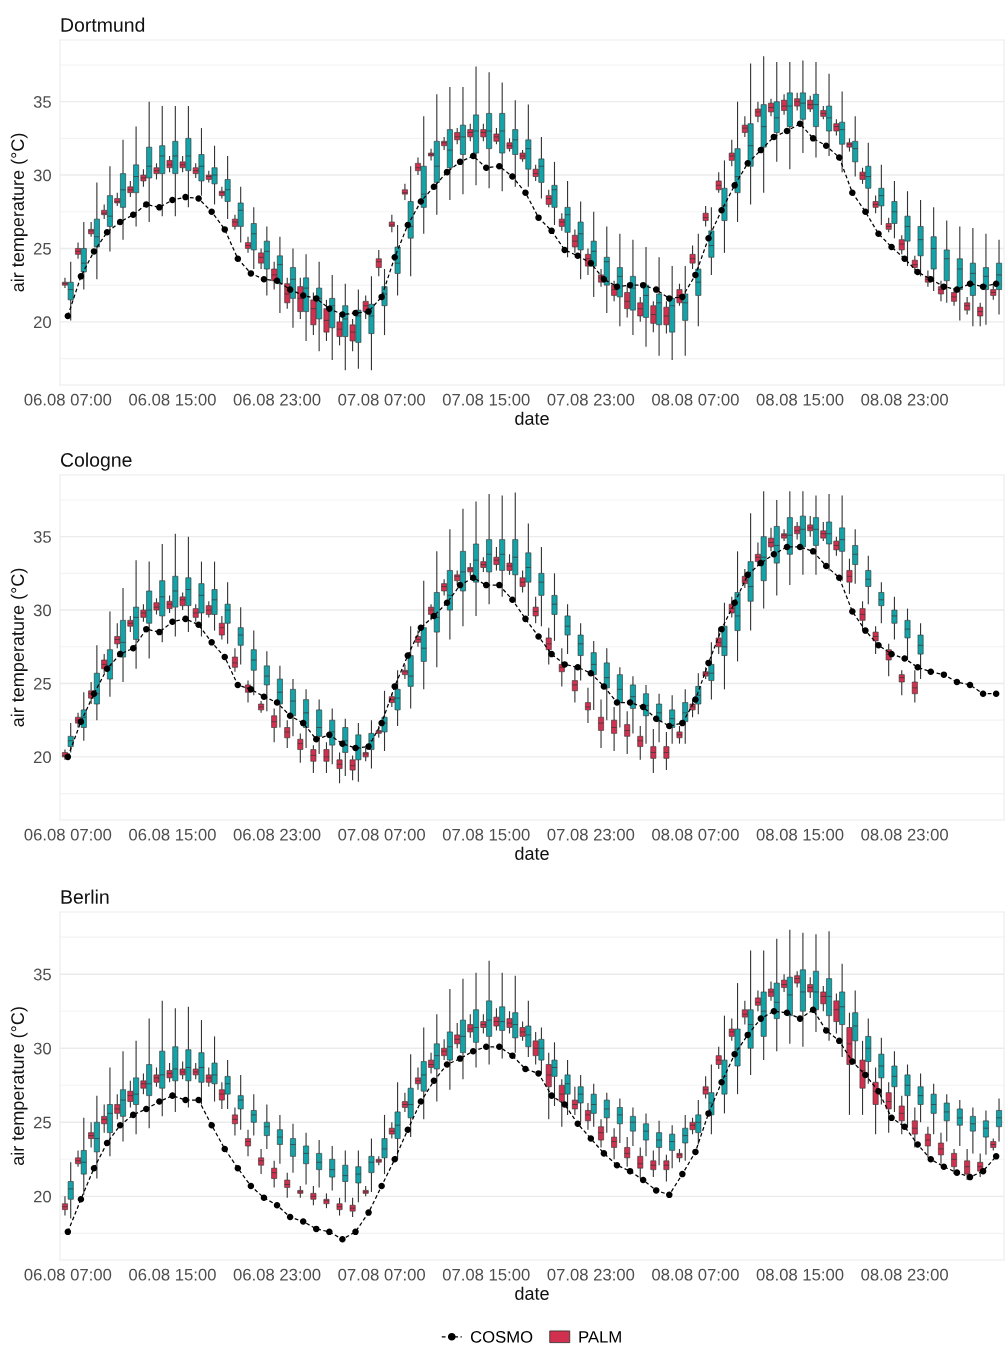  I want to click on legend-label: COSMO, so click(501, 1336).